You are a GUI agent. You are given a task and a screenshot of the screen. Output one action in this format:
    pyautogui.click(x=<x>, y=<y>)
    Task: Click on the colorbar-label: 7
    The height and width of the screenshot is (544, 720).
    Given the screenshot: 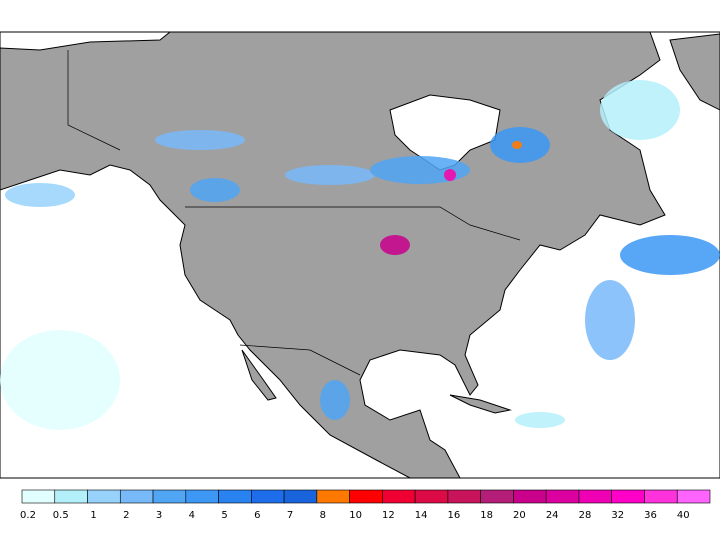 What is the action you would take?
    pyautogui.click(x=290, y=515)
    